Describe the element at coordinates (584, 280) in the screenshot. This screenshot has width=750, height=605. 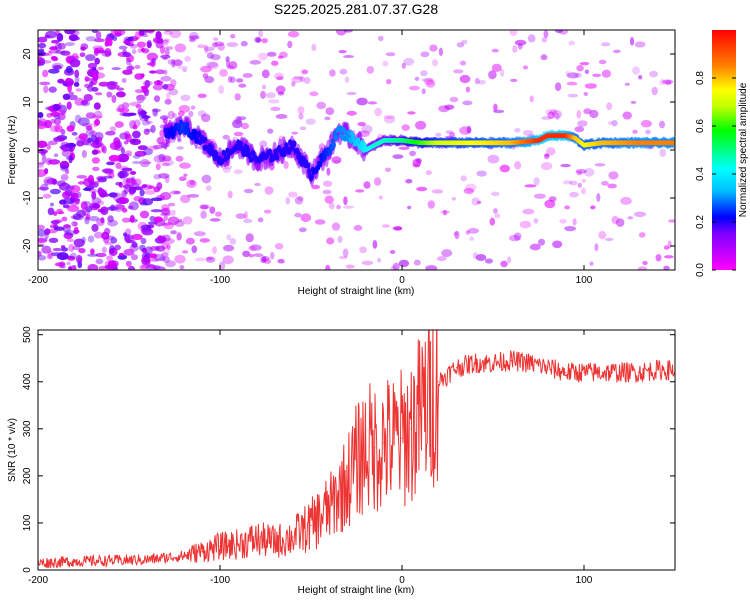
I see `x-tick-label: 100` at that location.